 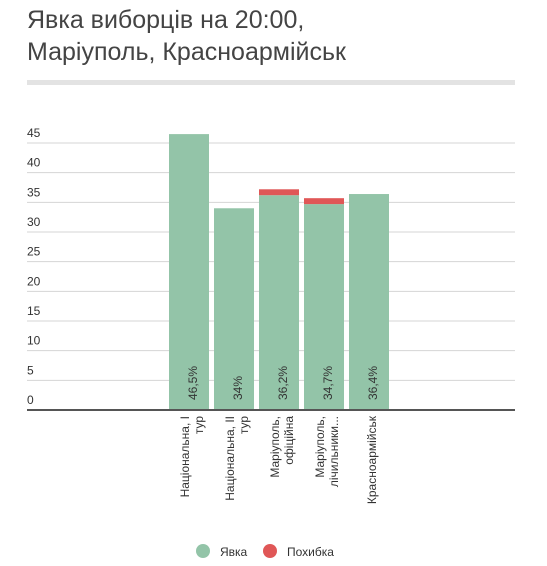 I want to click on value-label: 34%, so click(x=238, y=388).